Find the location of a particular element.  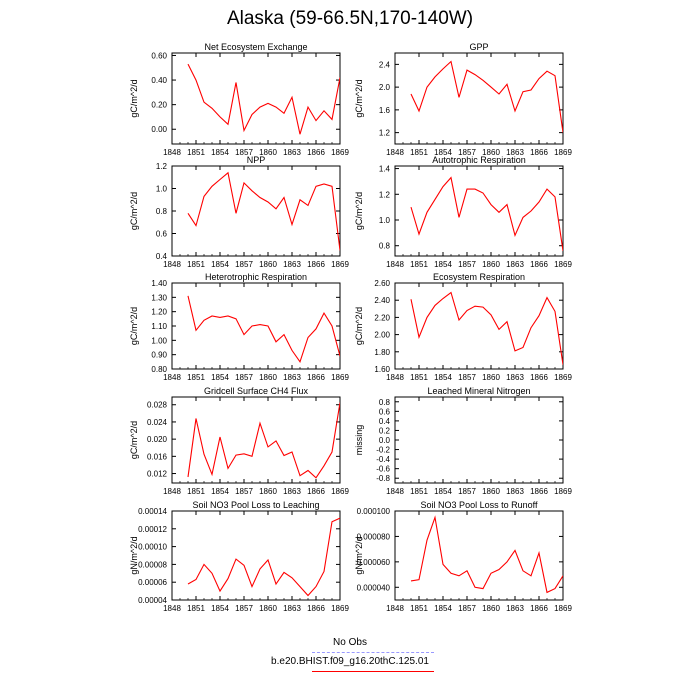

chart-7-ytick-label: 0.020 is located at coordinates (157, 439).